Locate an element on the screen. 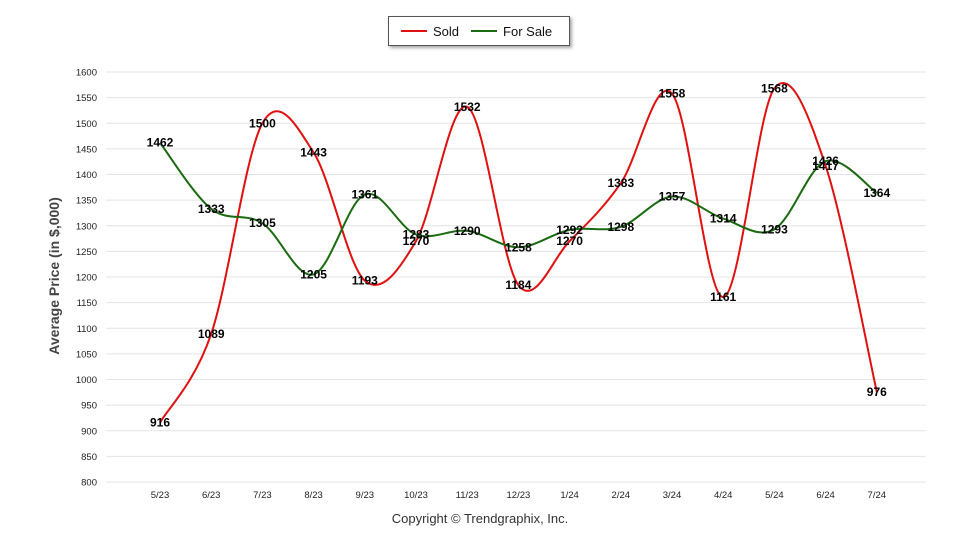  y-tick-label: 1300 is located at coordinates (86, 226).